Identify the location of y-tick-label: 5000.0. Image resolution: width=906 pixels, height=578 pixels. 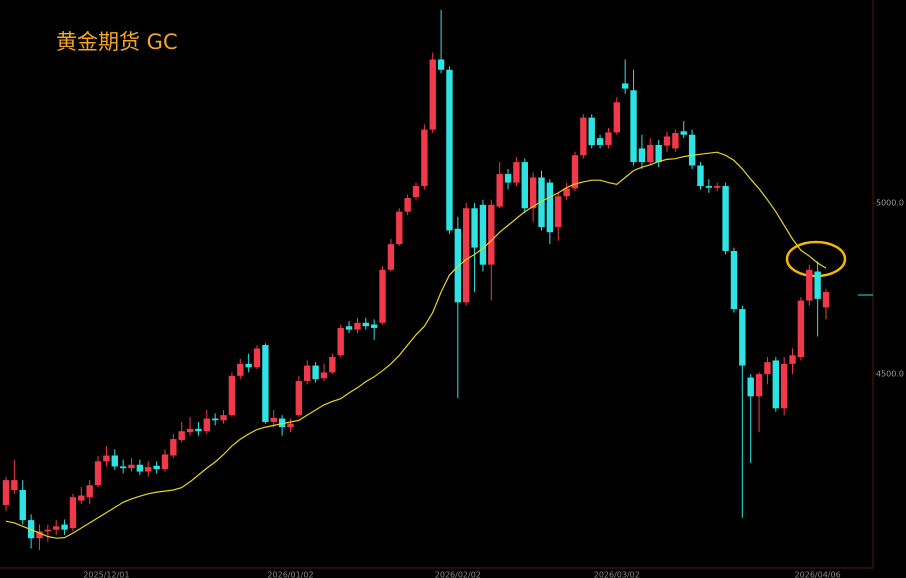
(890, 203).